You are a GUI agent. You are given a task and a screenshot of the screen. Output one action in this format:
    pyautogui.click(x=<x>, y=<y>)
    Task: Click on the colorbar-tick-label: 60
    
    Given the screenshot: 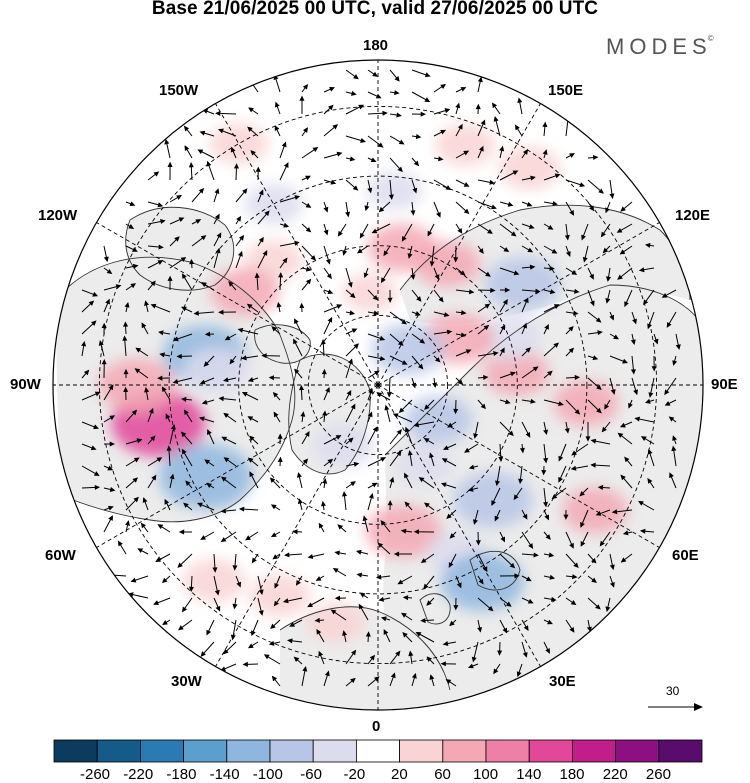 What is the action you would take?
    pyautogui.click(x=442, y=774)
    